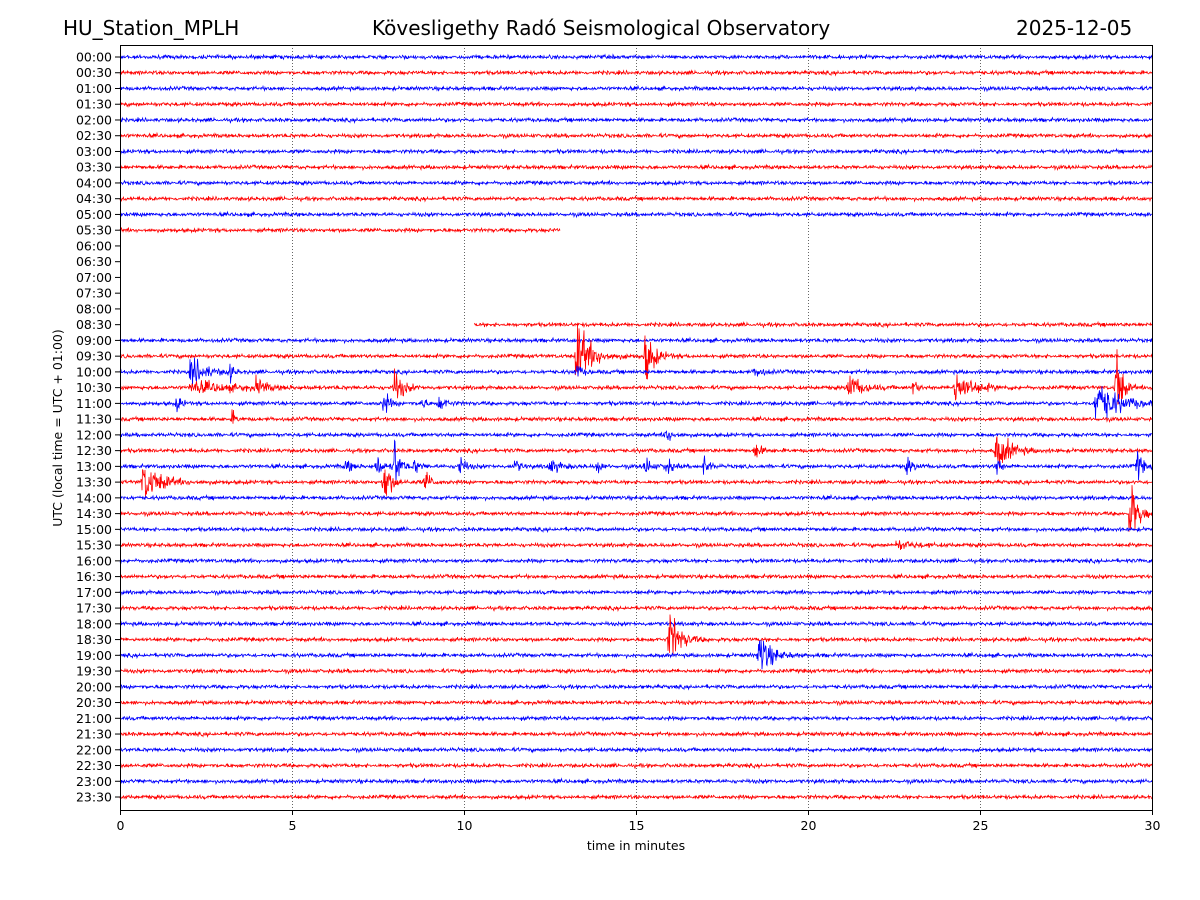  What do you see at coordinates (94, 781) in the screenshot?
I see `y-tick-label: 23:00` at bounding box center [94, 781].